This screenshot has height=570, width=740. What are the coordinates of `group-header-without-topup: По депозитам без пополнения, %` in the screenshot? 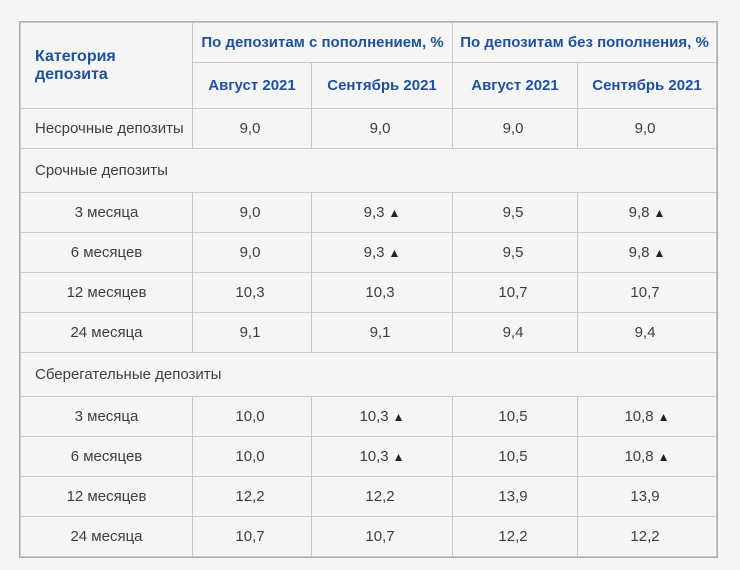 It's located at (584, 42).